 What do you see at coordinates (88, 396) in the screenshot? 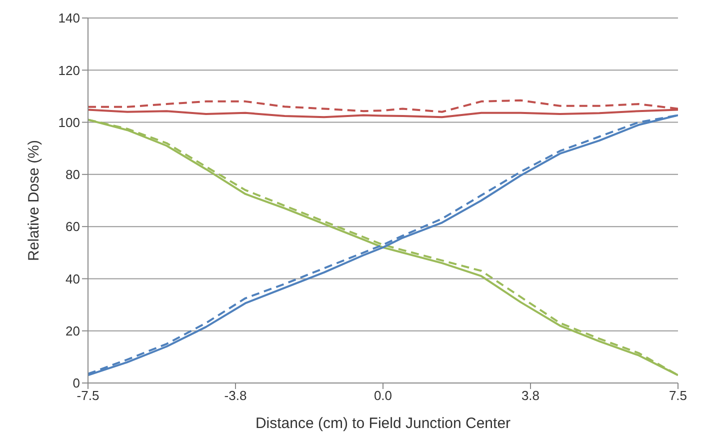
I see `x-tick-label: -7.5` at bounding box center [88, 396].